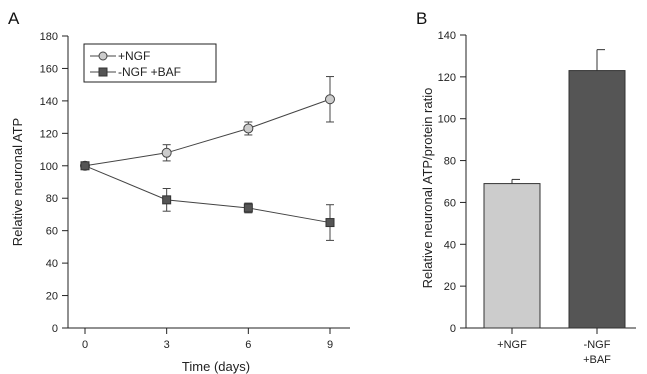 The image size is (647, 374). Describe the element at coordinates (512, 345) in the screenshot. I see `x-tick-label: +NGF` at that location.